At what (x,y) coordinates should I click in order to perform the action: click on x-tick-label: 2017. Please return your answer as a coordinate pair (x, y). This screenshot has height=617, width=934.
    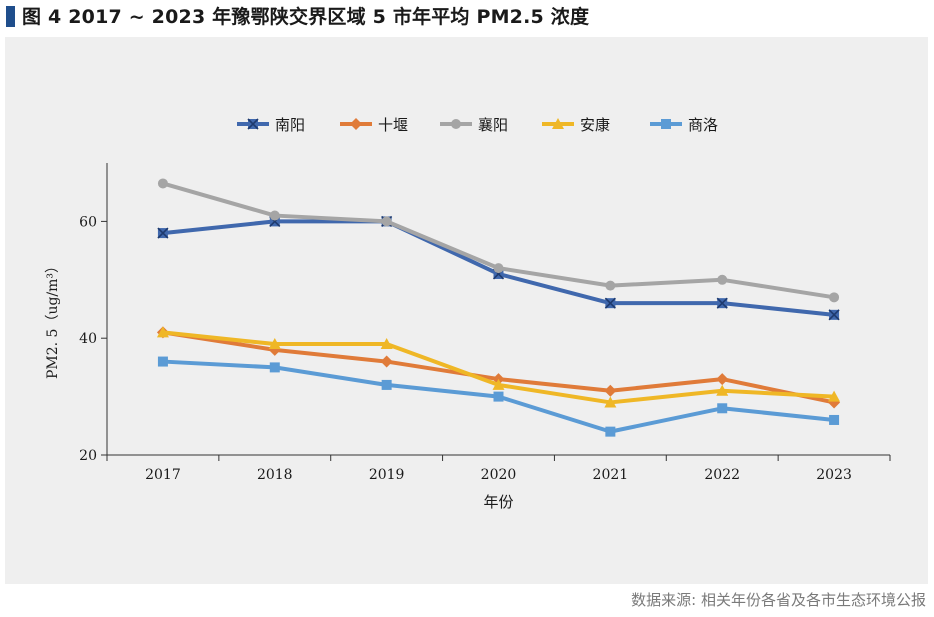
    Looking at the image, I should click on (163, 475).